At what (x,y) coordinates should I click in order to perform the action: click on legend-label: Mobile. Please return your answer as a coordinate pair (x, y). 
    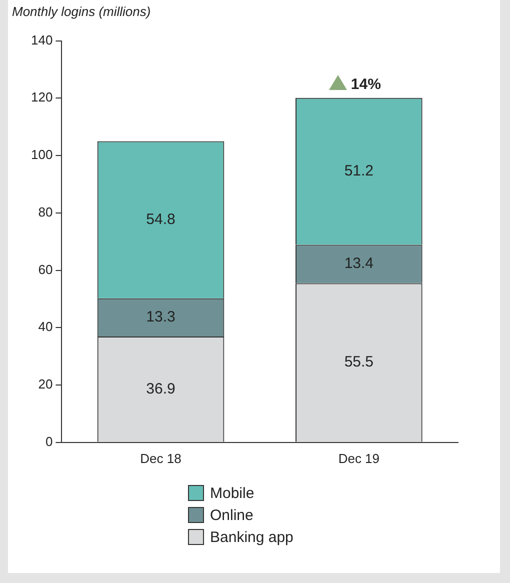
    Looking at the image, I should click on (232, 493).